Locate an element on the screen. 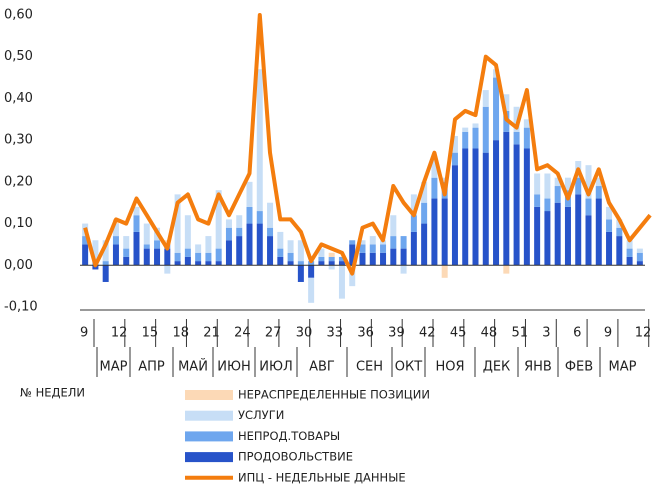 Image resolution: width=654 pixels, height=487 pixels. month-label: НОЯ is located at coordinates (449, 367).